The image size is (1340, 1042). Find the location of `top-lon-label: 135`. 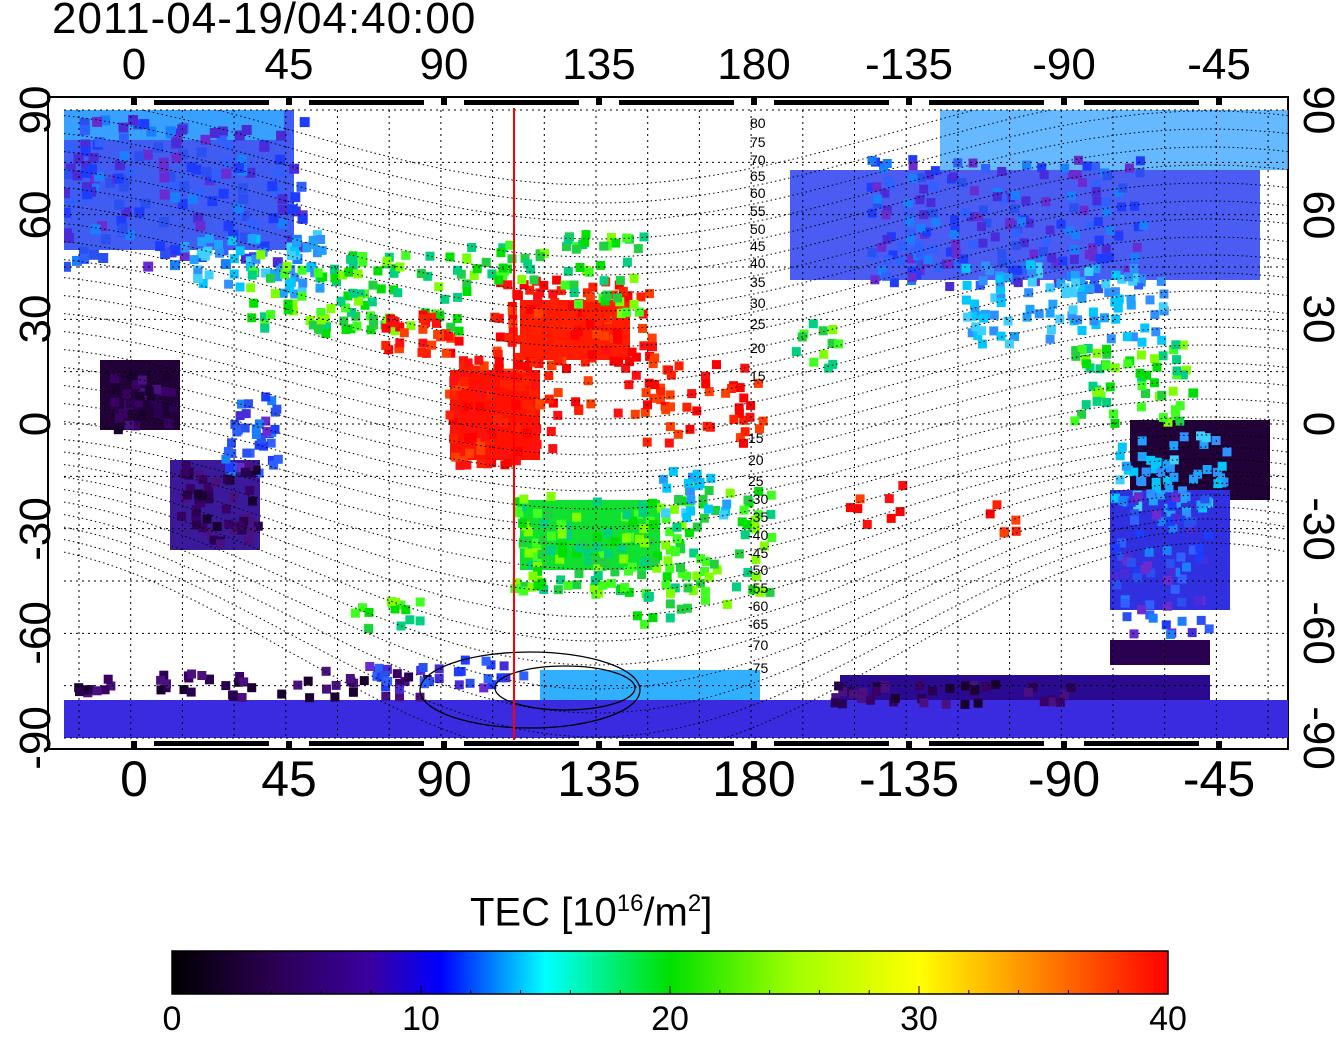

top-lon-label: 135 is located at coordinates (599, 64).